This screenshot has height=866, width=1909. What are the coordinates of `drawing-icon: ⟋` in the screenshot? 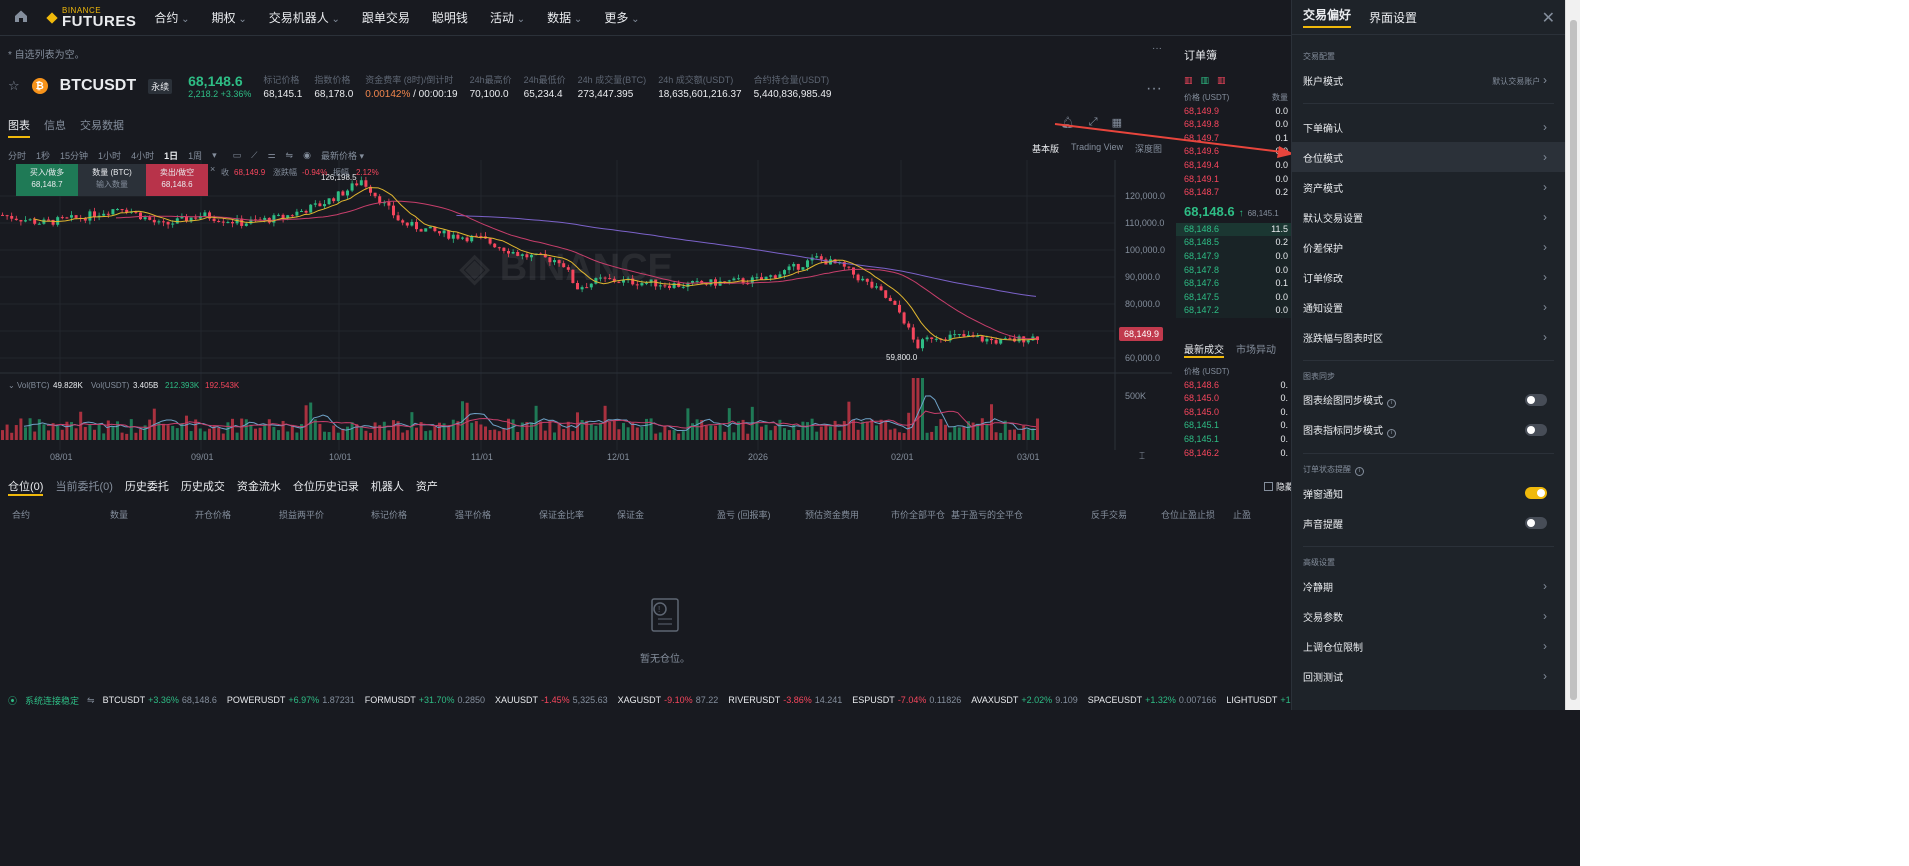 It's located at (254, 155).